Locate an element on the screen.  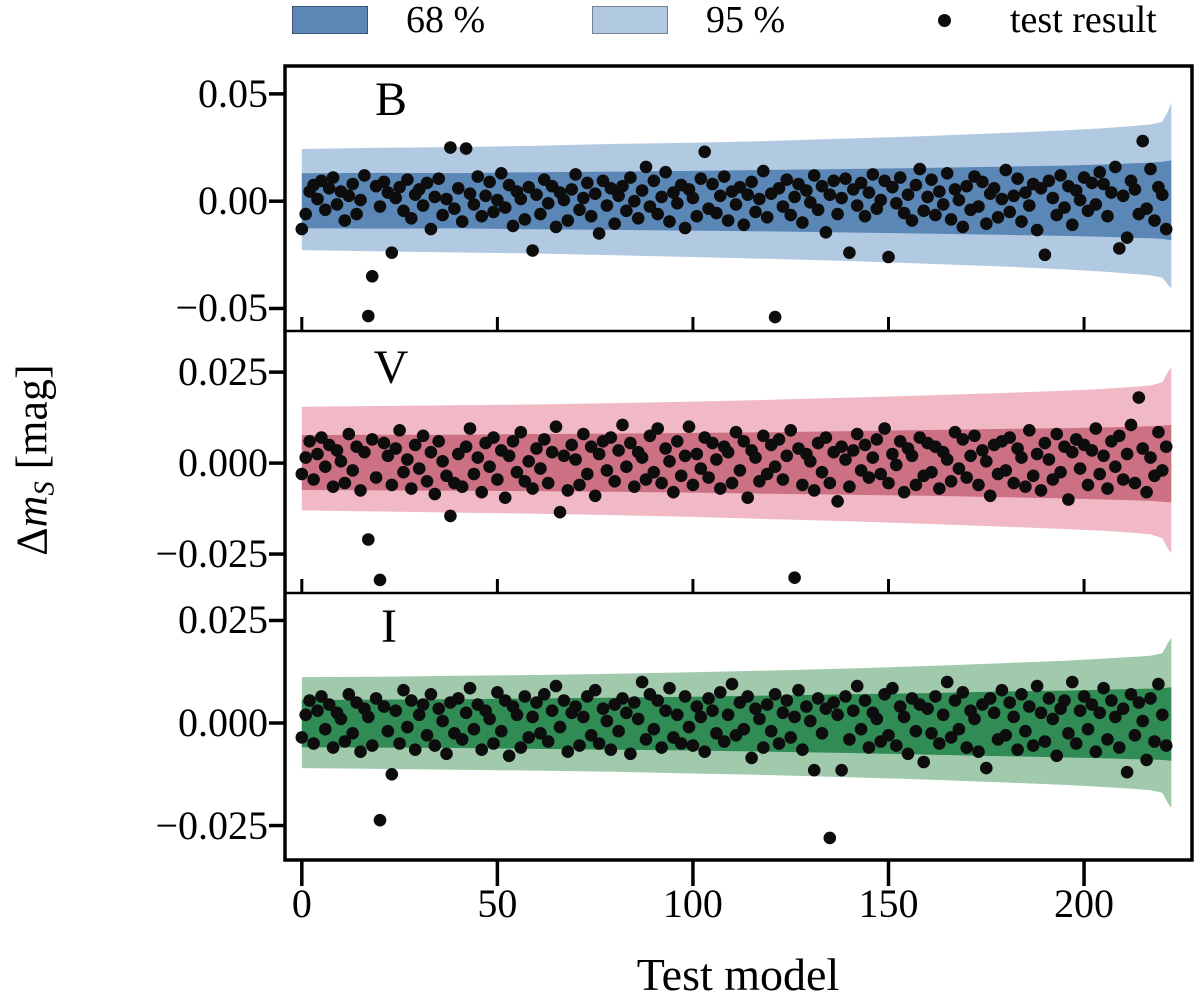
panel-label-I: I is located at coordinates (389, 626).